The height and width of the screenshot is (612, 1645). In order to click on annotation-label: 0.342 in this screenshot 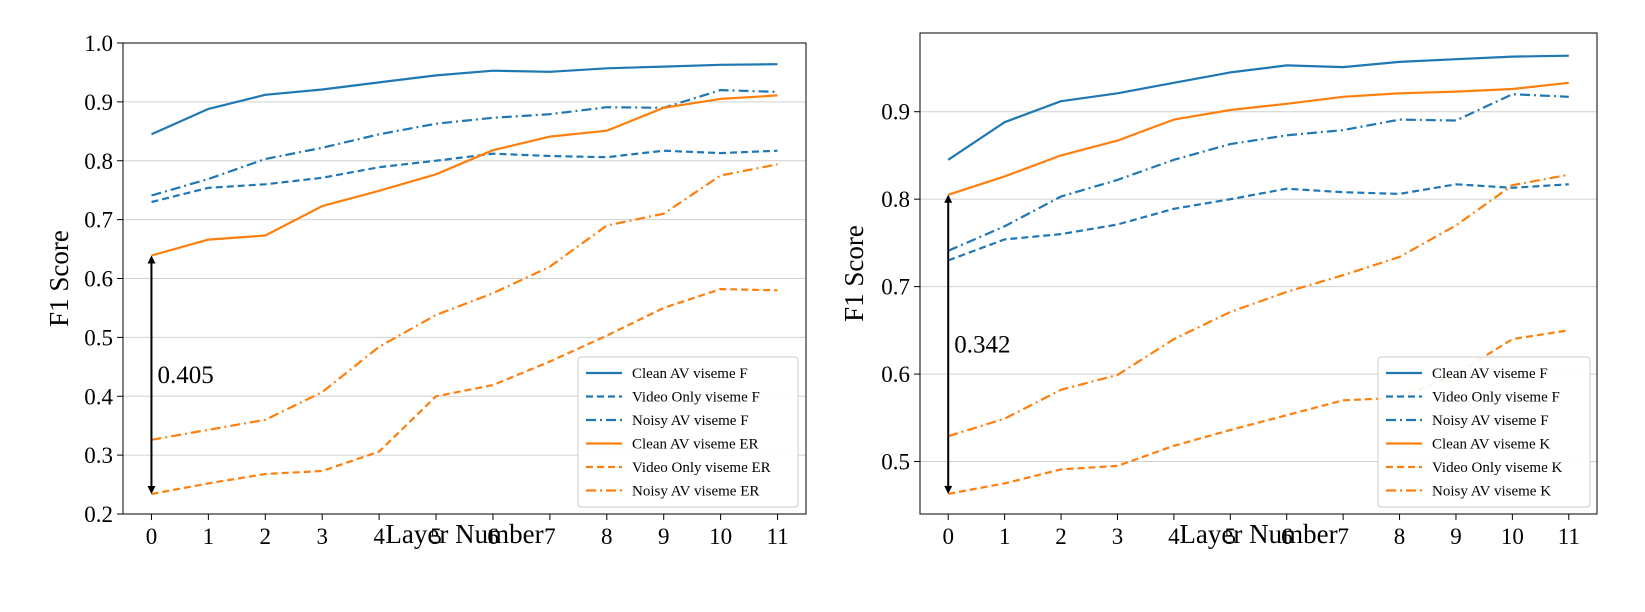, I will do `click(982, 344)`.